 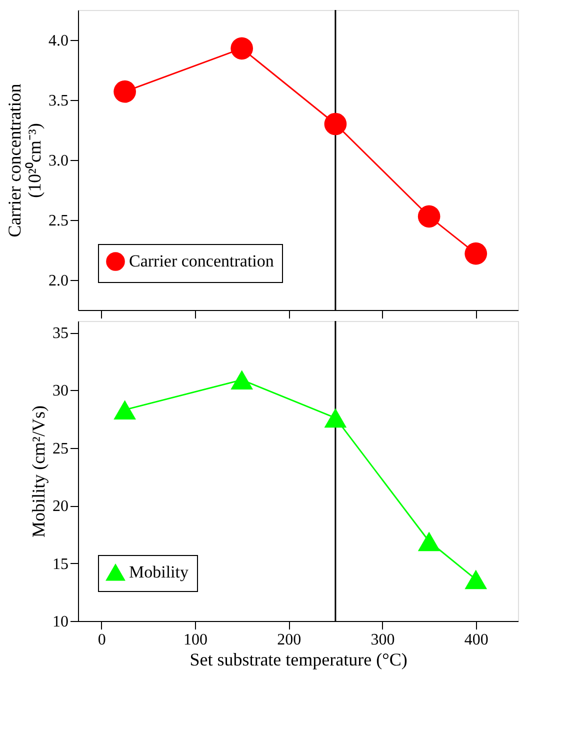 I want to click on x-tick-label: 400, so click(x=476, y=640).